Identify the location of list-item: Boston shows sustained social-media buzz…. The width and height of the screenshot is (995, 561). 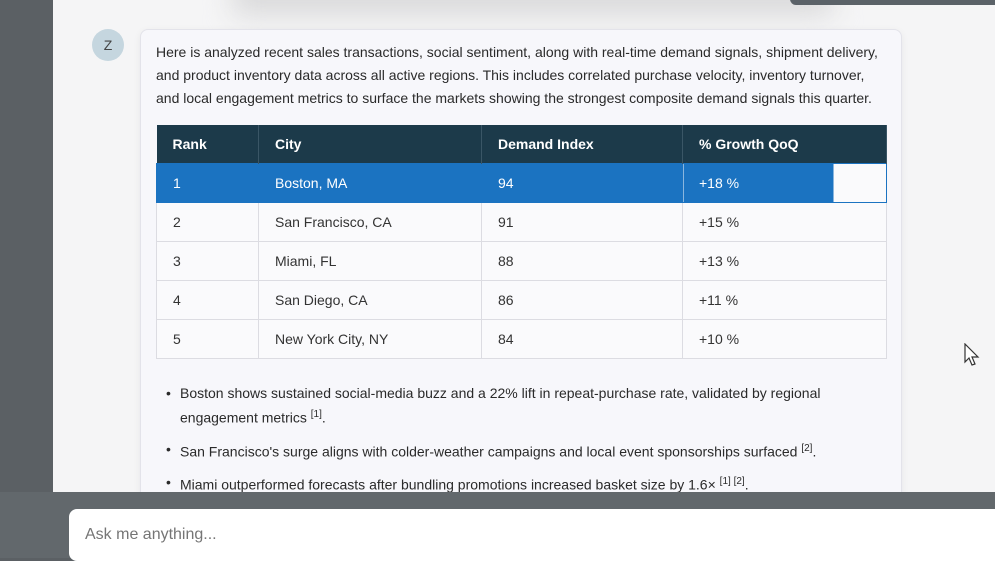
(529, 405).